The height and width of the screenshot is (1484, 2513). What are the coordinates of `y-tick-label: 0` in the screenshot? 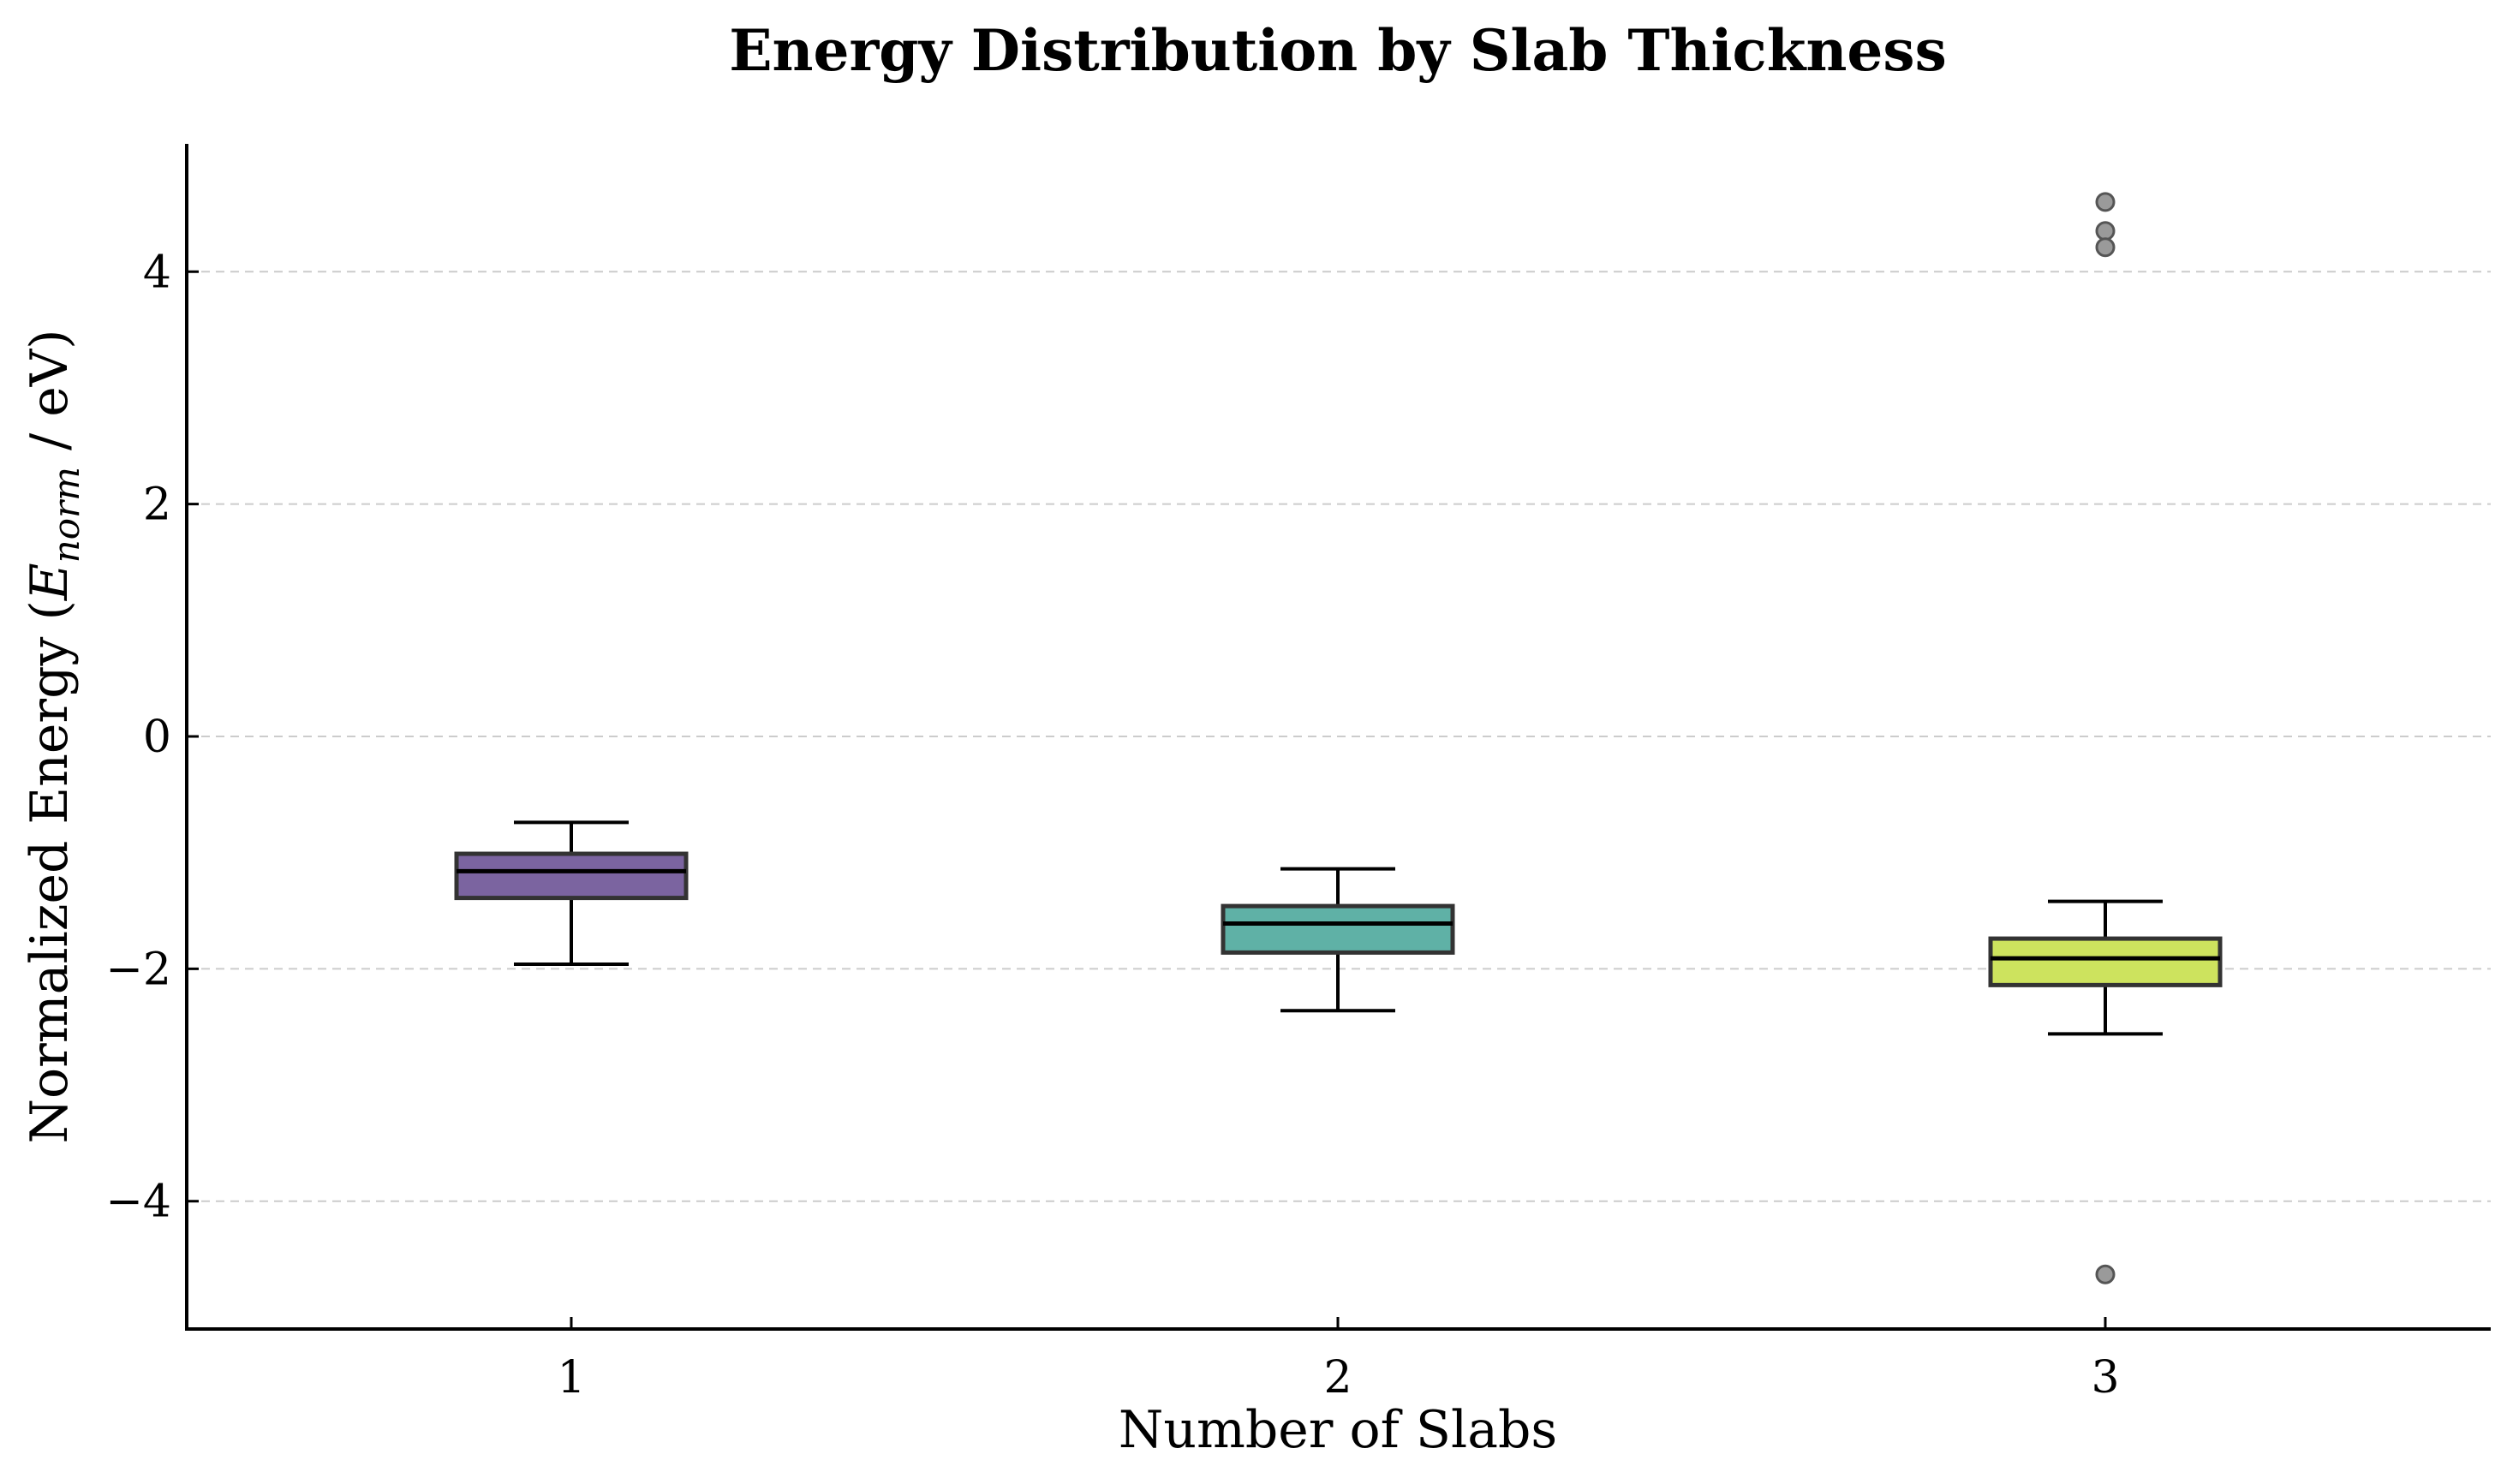 It's located at (157, 738).